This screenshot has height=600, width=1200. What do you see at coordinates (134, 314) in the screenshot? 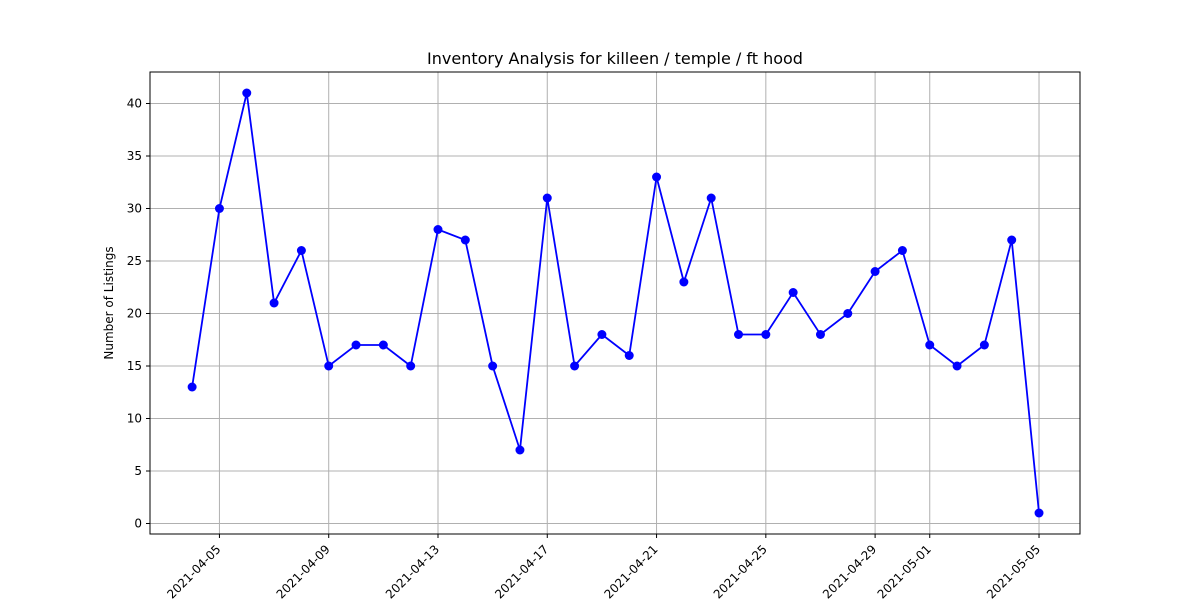
I see `y-tick-label: 20` at bounding box center [134, 314].